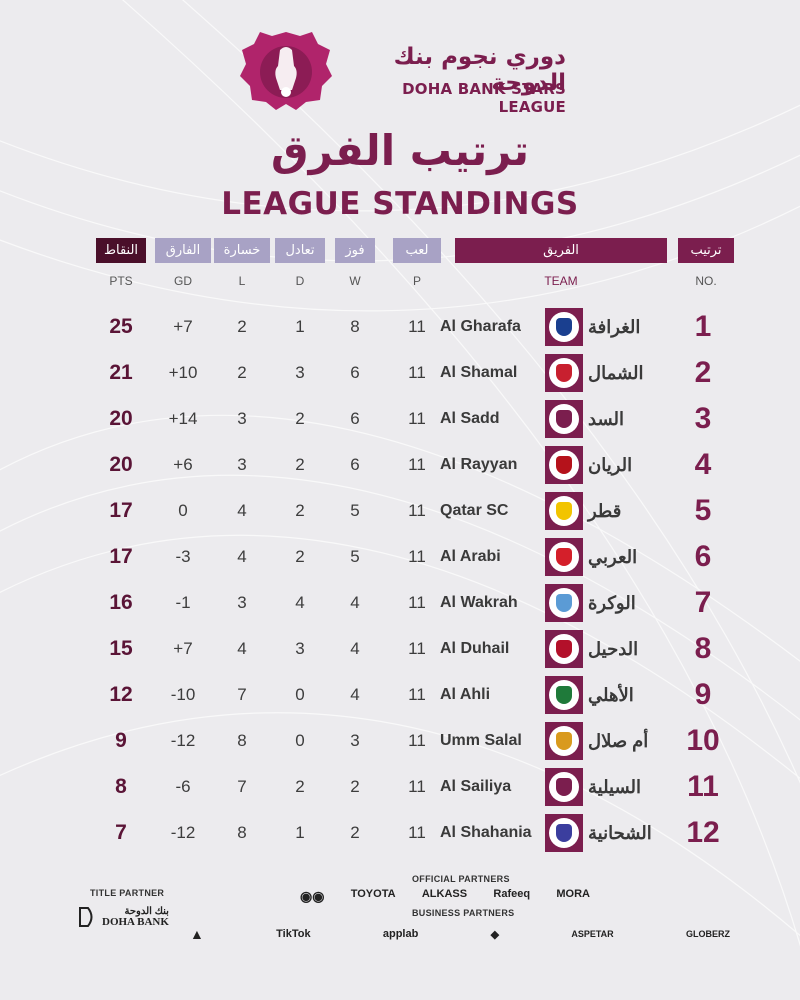 The height and width of the screenshot is (1000, 800). What do you see at coordinates (400, 373) in the screenshot?
I see `table-row: 21 +10 2 3 6 11 Al Shamal الشمال 2` at bounding box center [400, 373].